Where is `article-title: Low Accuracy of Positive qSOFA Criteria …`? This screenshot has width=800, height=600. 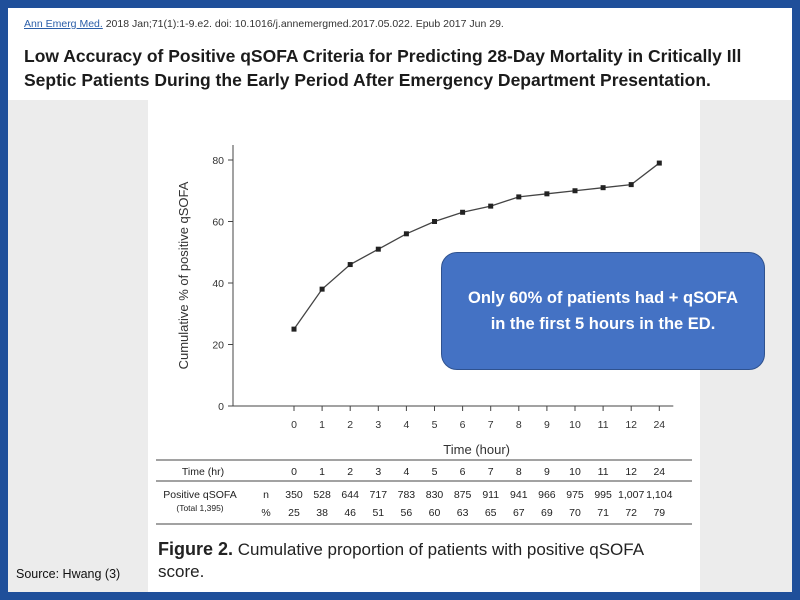 article-title: Low Accuracy of Positive qSOFA Criteria … is located at coordinates (383, 68).